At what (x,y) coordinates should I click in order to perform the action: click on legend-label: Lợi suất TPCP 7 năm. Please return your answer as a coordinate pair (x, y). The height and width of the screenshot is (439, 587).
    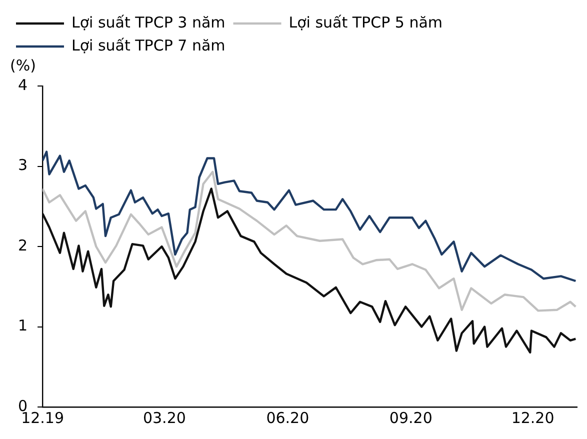
    Looking at the image, I should click on (149, 45).